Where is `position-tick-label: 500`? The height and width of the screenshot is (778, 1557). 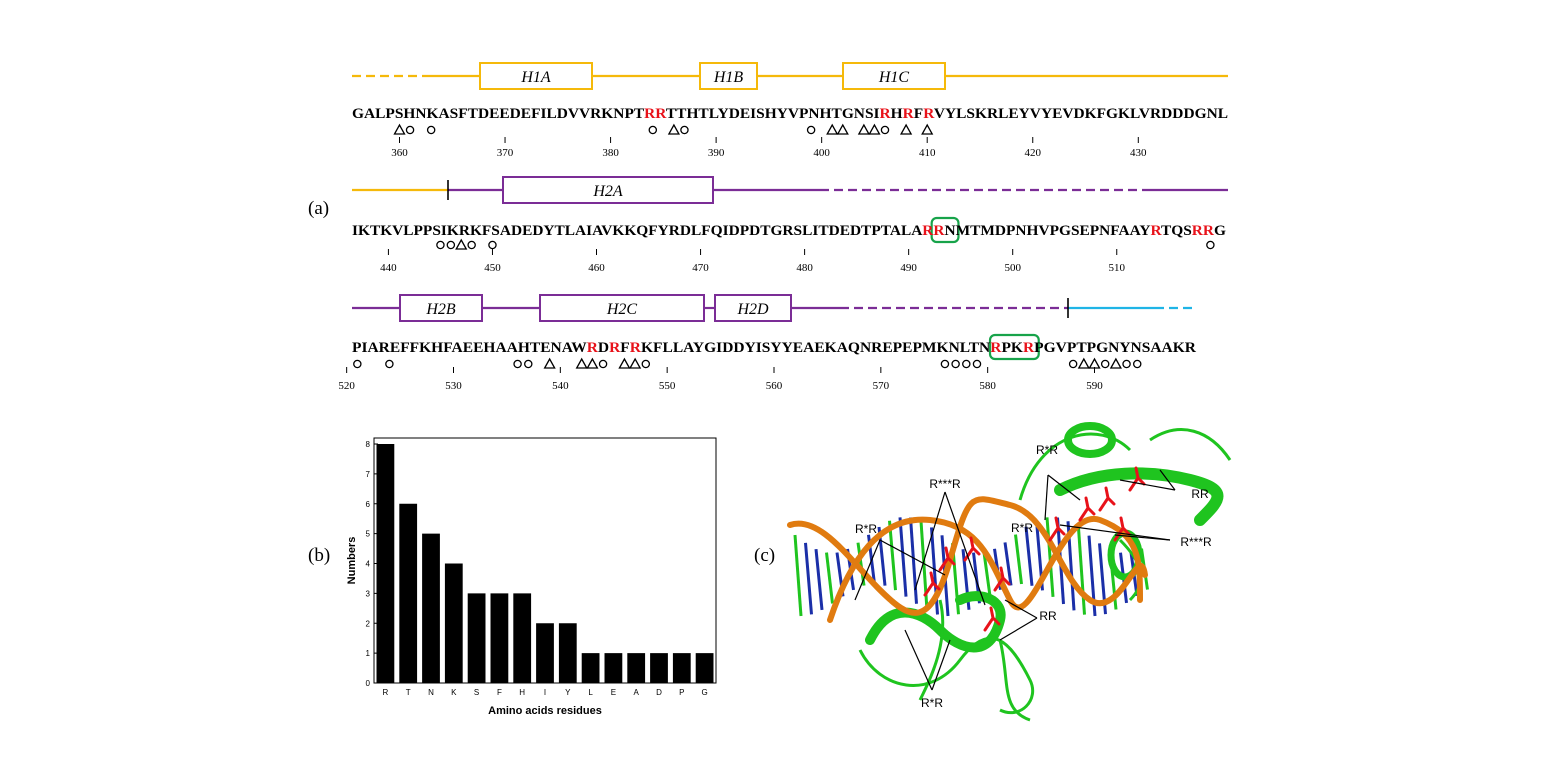 position-tick-label: 500 is located at coordinates (1012, 268).